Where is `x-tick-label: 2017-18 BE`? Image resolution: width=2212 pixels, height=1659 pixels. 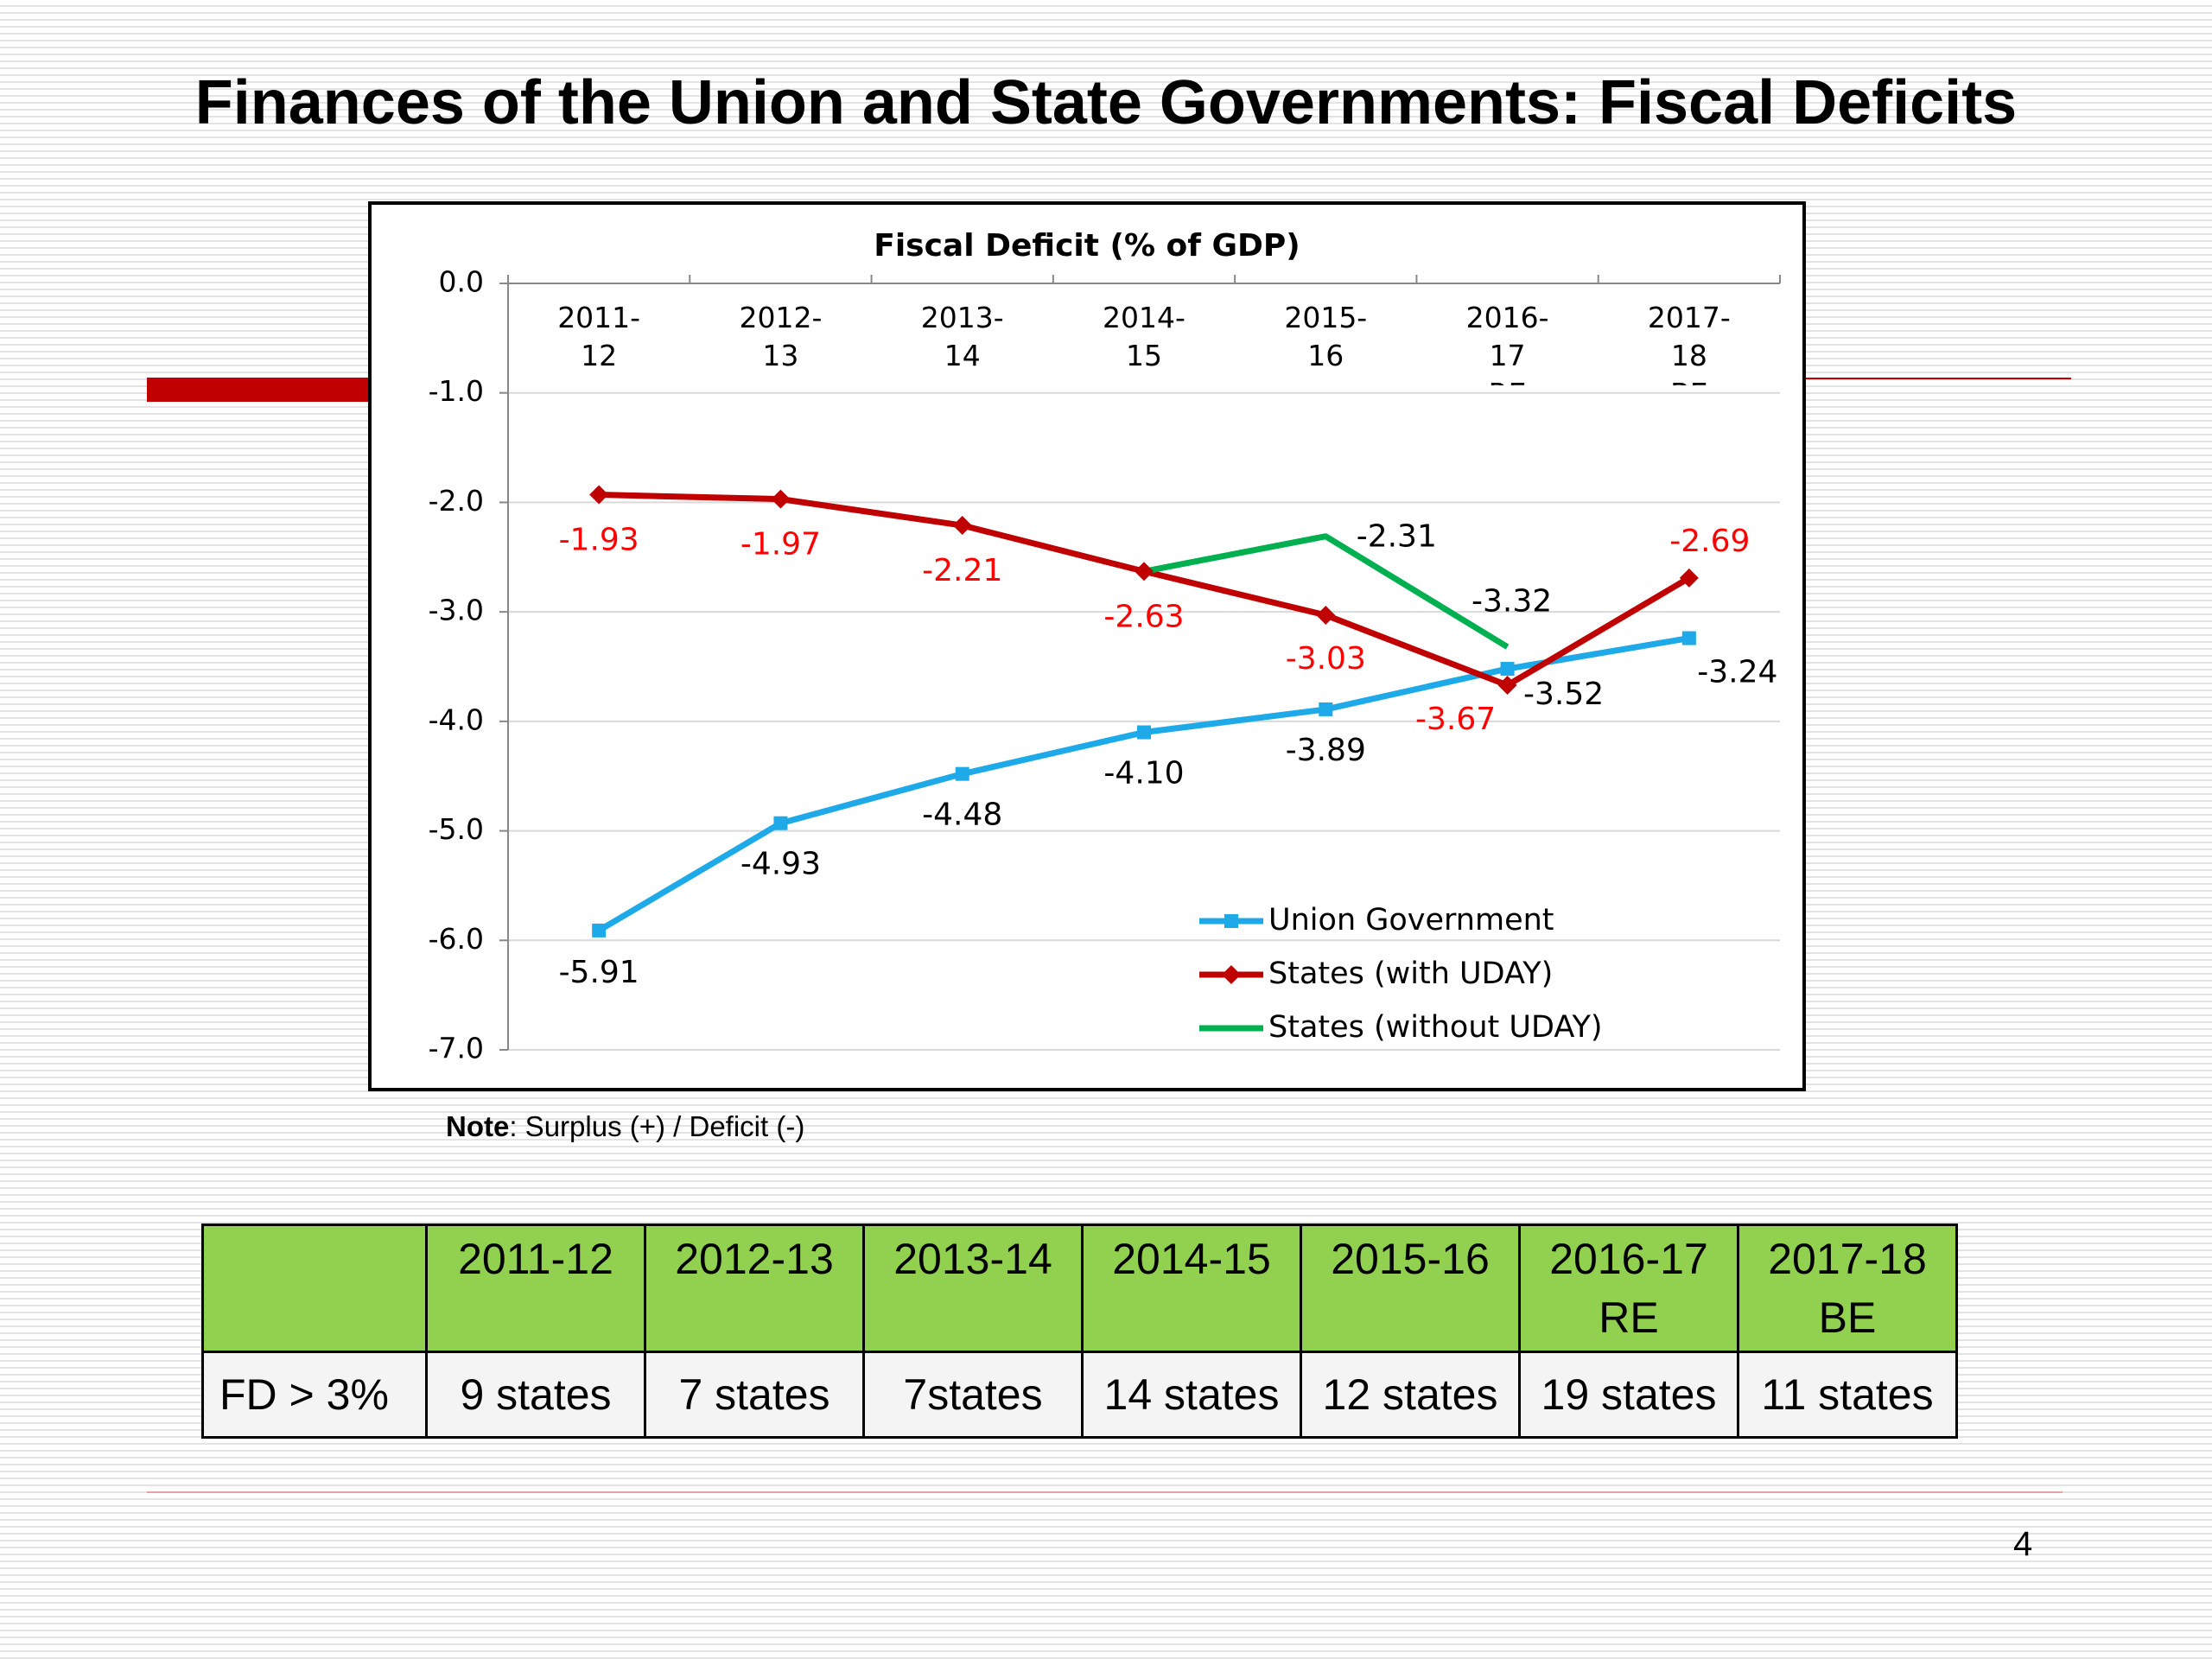
x-tick-label: 2017-18 BE is located at coordinates (1689, 343).